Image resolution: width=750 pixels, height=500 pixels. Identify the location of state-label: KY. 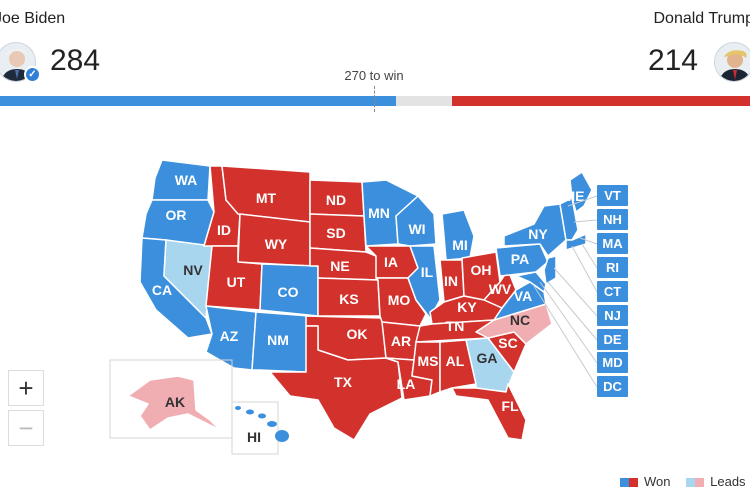
(467, 307).